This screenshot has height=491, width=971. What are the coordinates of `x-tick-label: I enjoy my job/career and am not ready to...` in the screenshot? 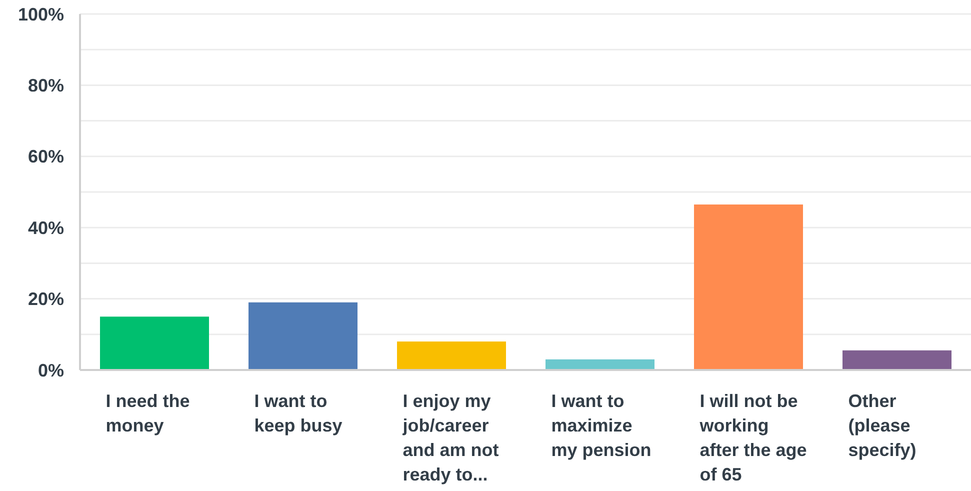 It's located at (450, 437).